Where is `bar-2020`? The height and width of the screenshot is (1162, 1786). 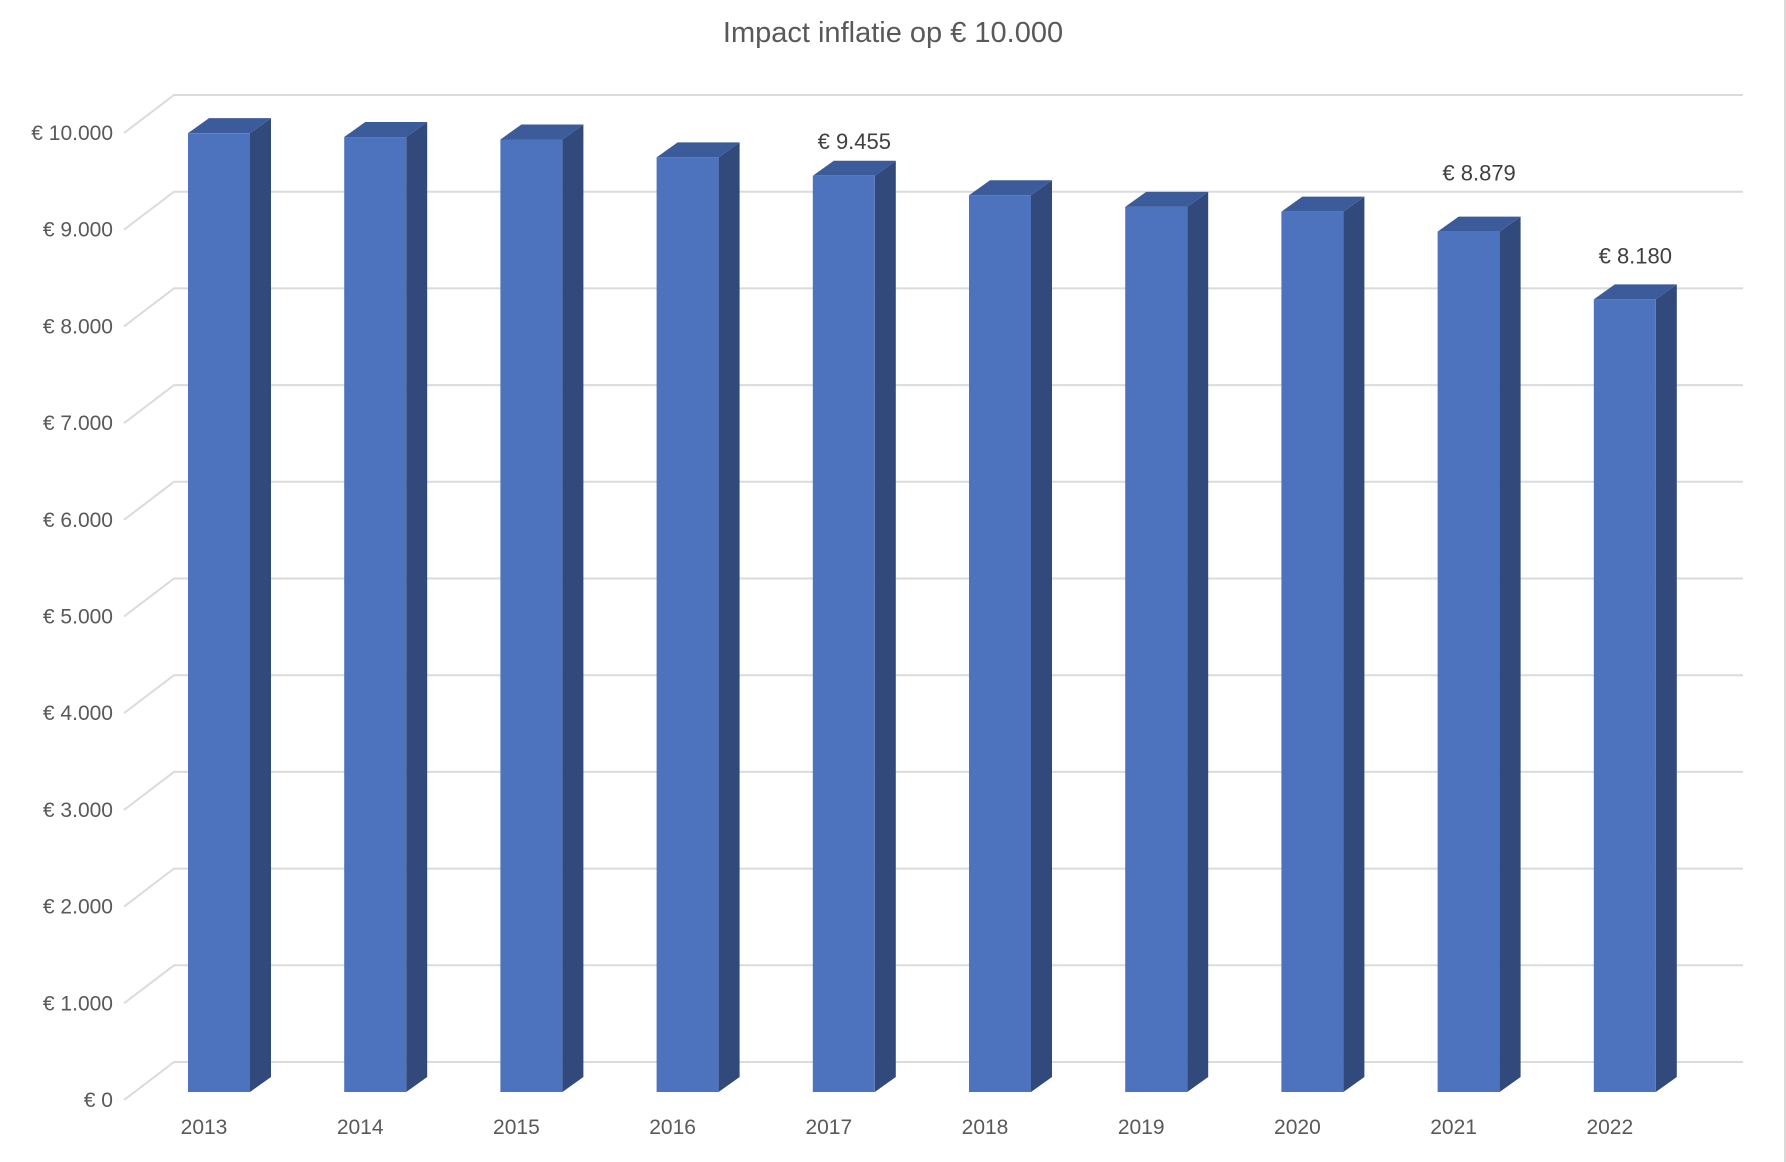
bar-2020 is located at coordinates (1323, 644).